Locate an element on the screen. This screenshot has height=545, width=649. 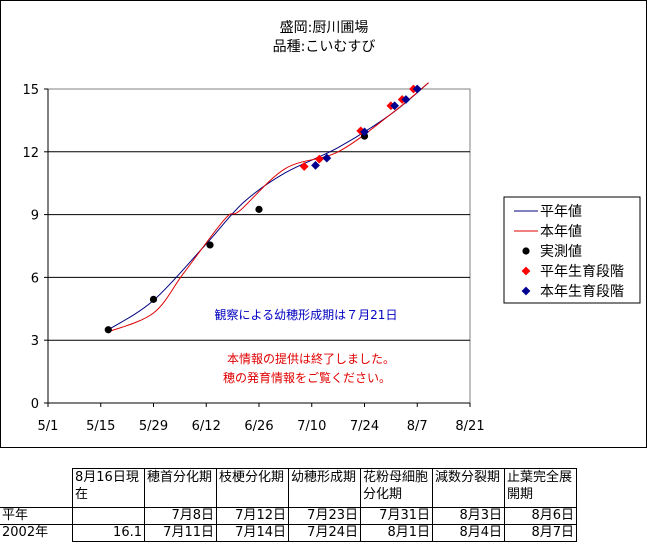
table-cell: 8月6日 is located at coordinates (540, 516).